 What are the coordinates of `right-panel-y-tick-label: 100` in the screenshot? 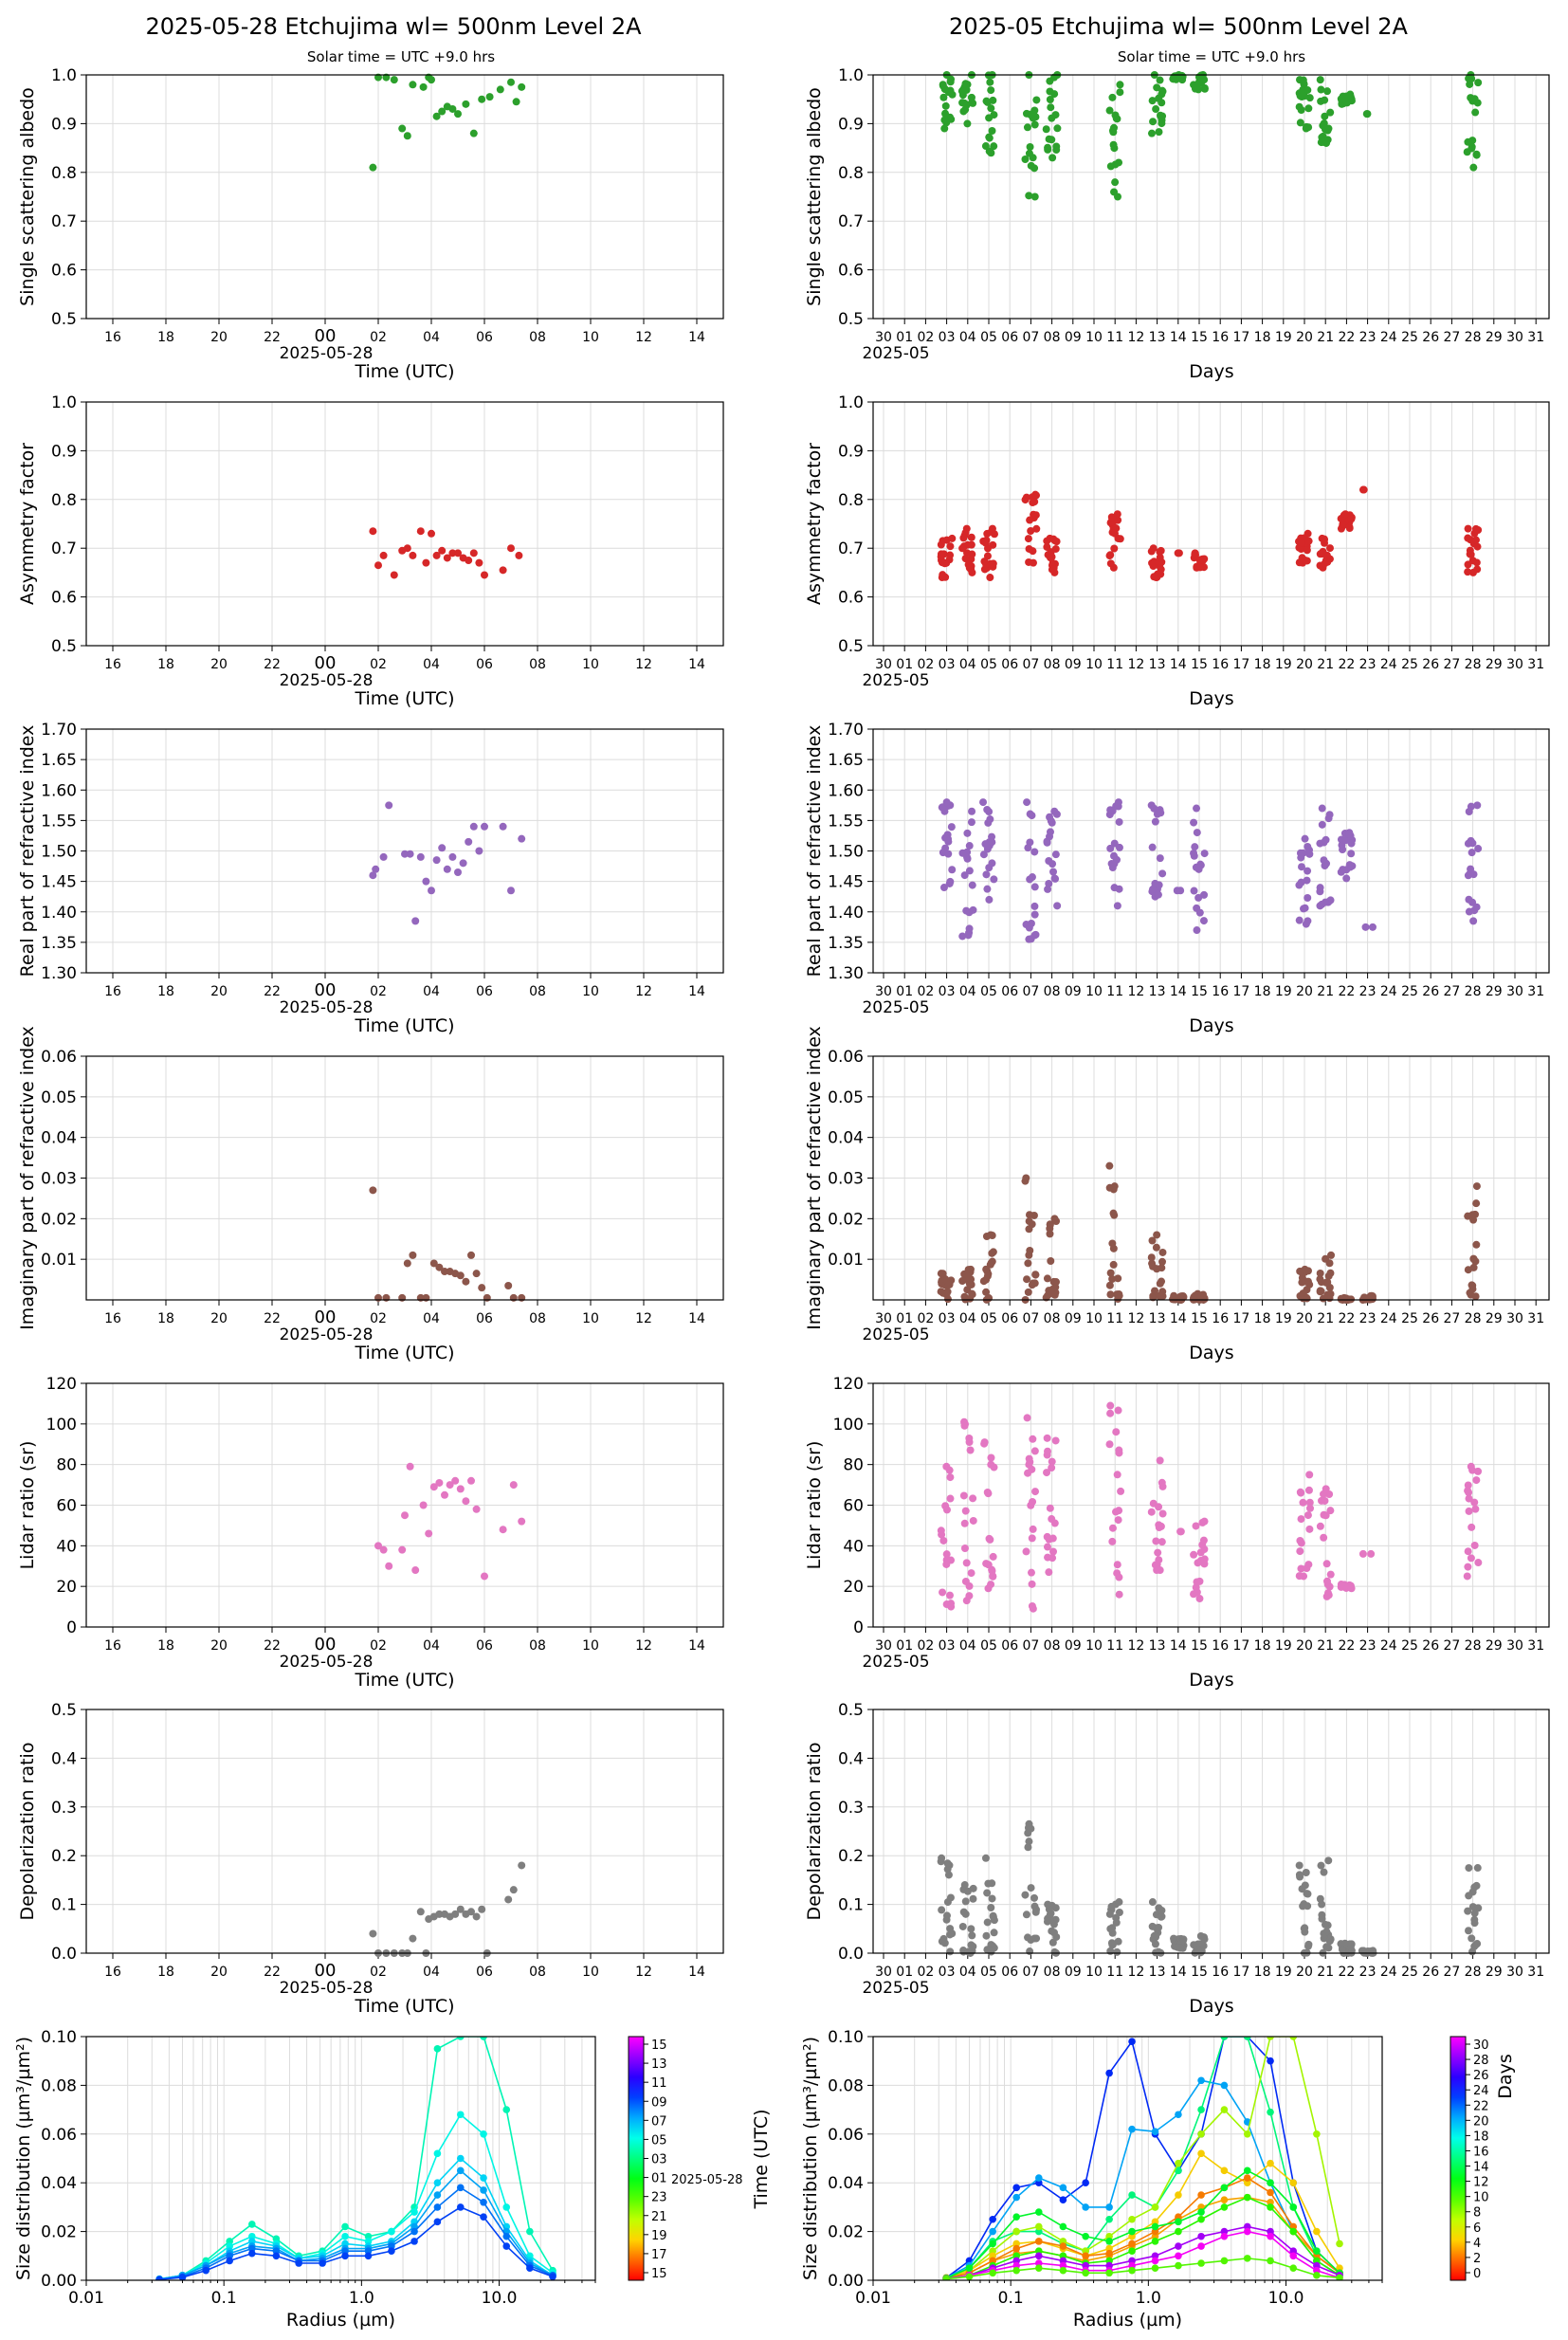 It's located at (848, 1425).